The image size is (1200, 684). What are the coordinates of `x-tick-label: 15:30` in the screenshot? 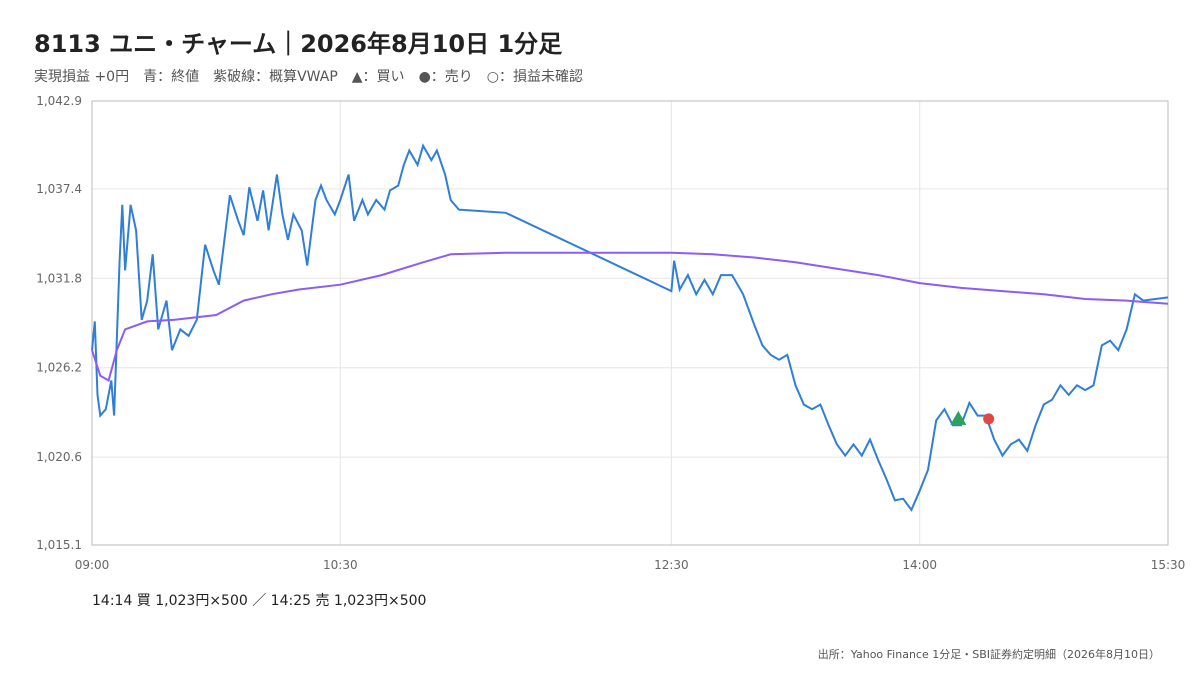 It's located at (1168, 565).